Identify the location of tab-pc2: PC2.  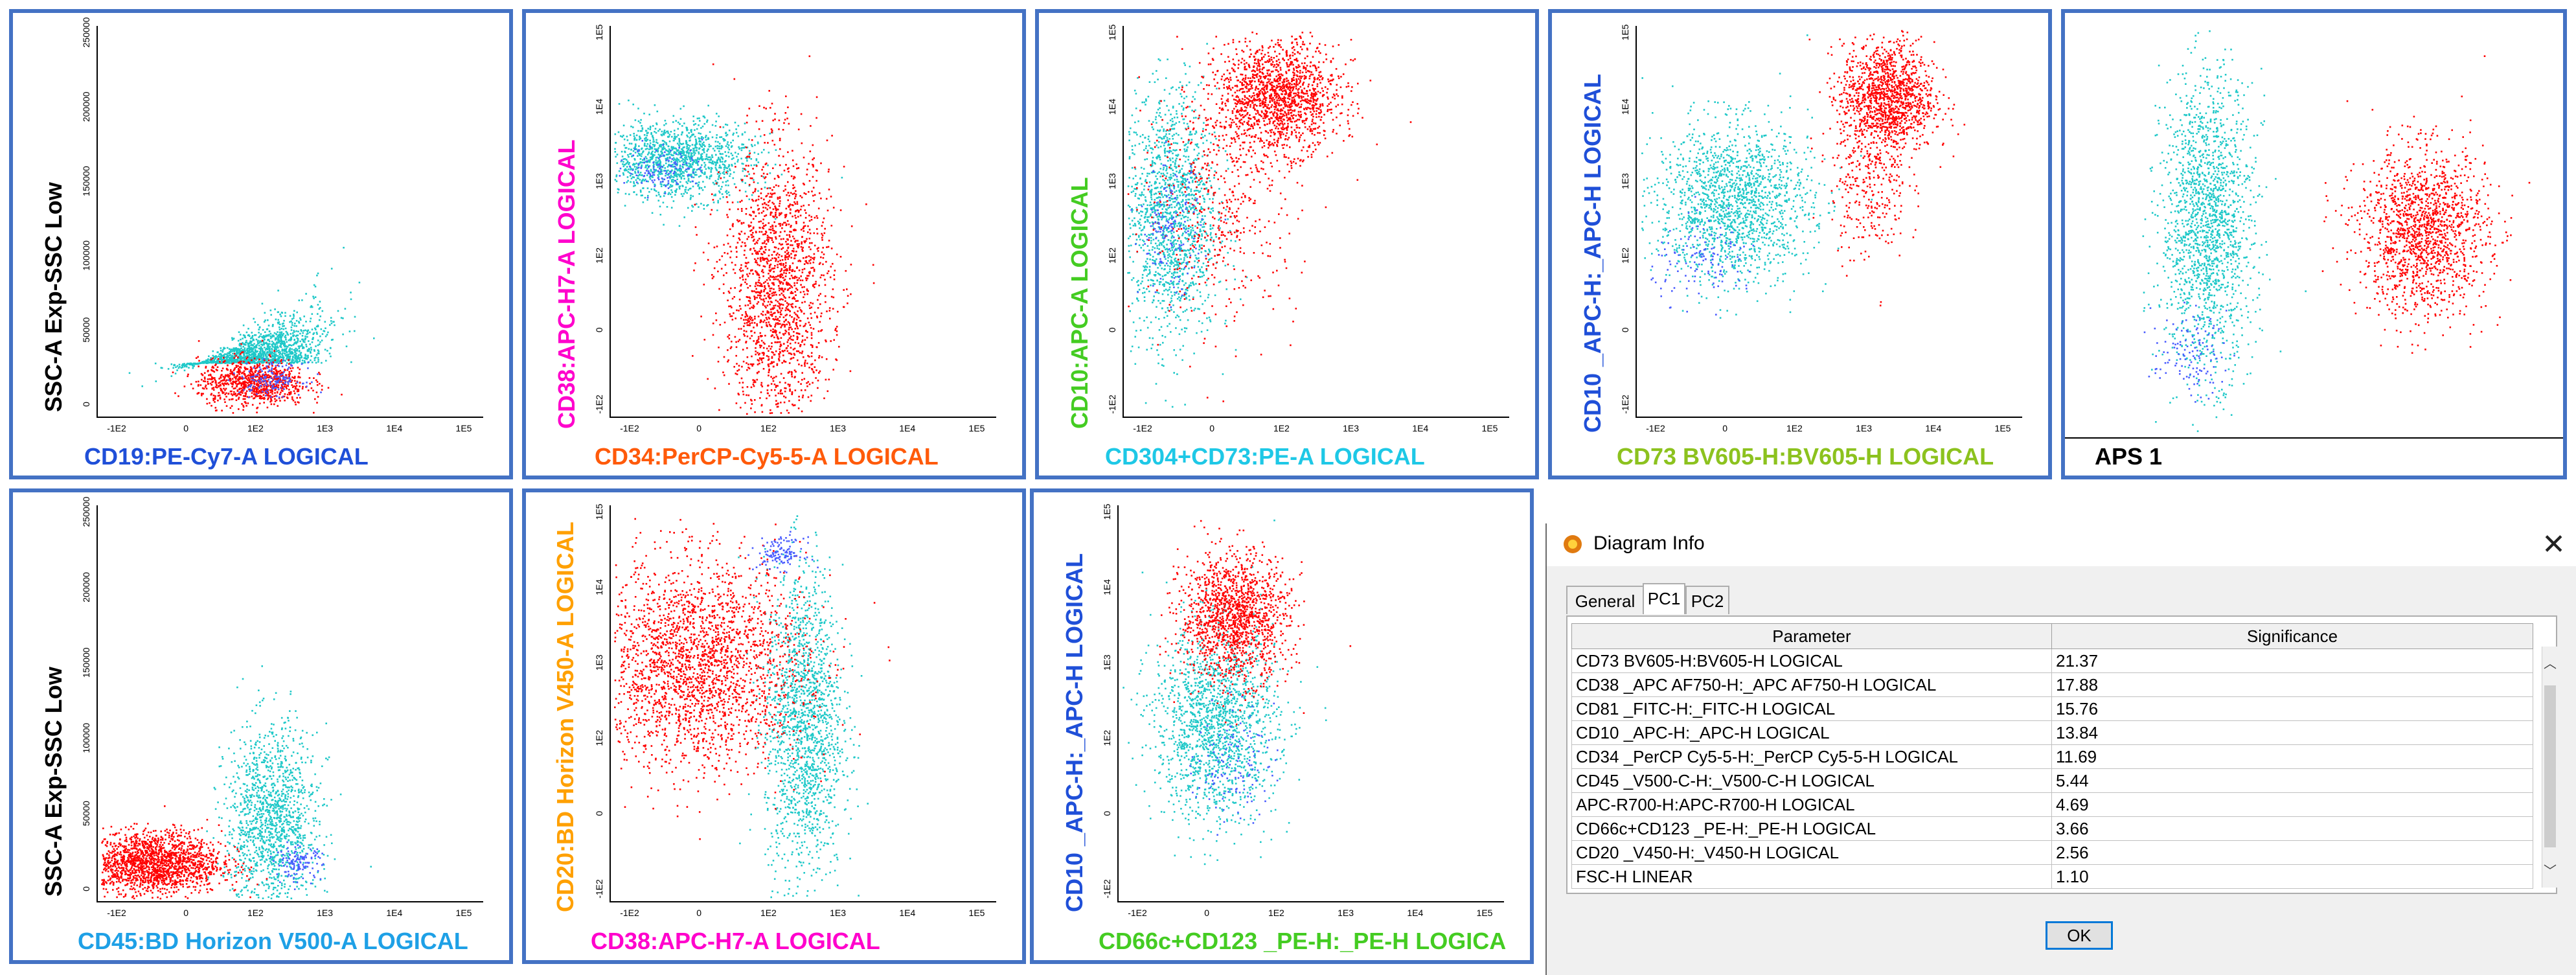
(1707, 600).